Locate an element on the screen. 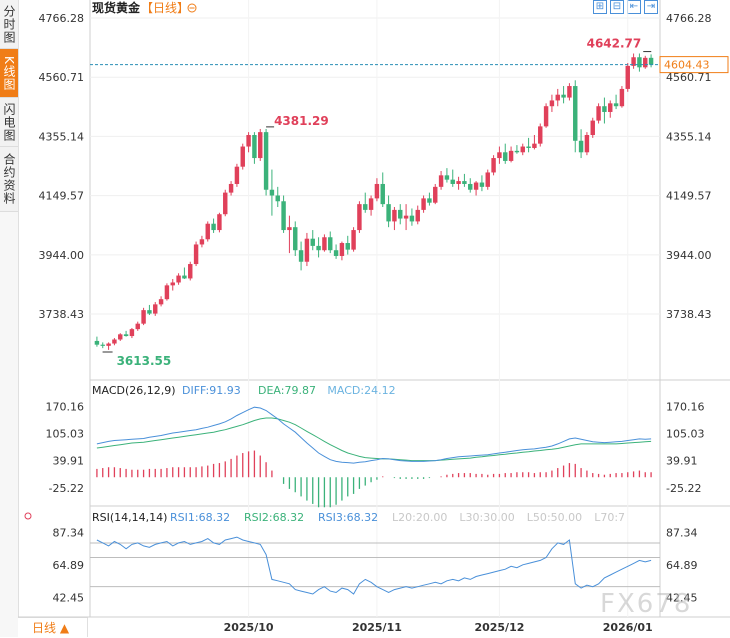 This screenshot has width=730, height=638. legend-name: L50 is located at coordinates (537, 517).